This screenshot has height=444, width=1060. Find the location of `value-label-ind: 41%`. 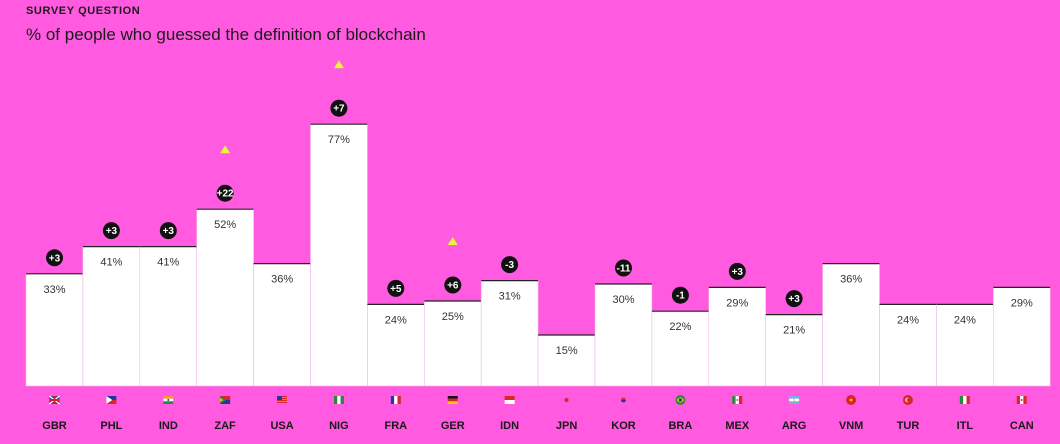

value-label-ind: 41% is located at coordinates (168, 263).